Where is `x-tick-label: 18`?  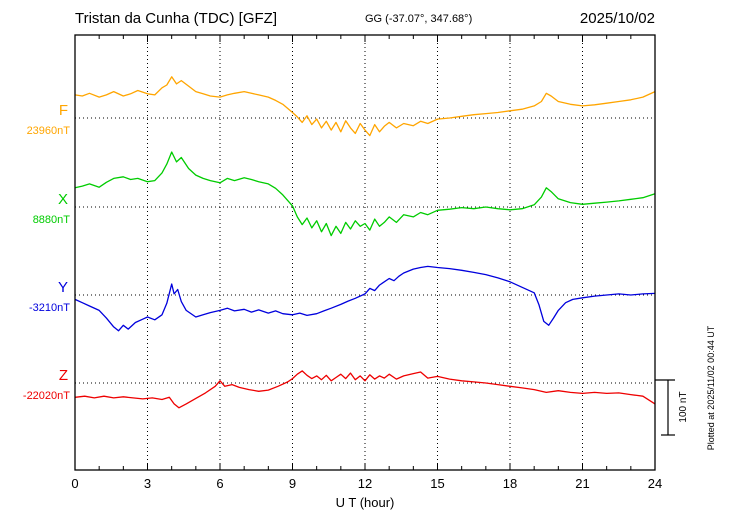
x-tick-label: 18 is located at coordinates (510, 483).